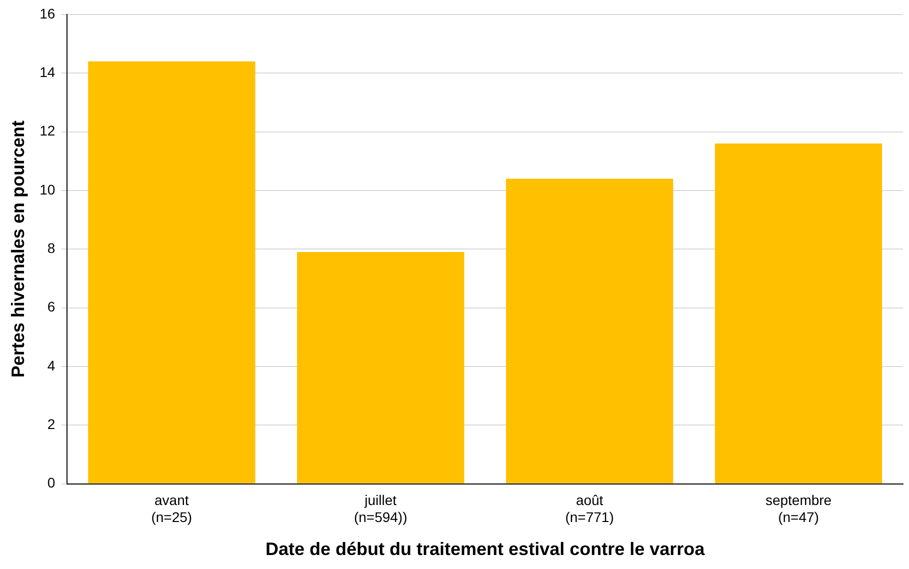 The image size is (909, 569). I want to click on x-tick-label: août (n=771), so click(589, 508).